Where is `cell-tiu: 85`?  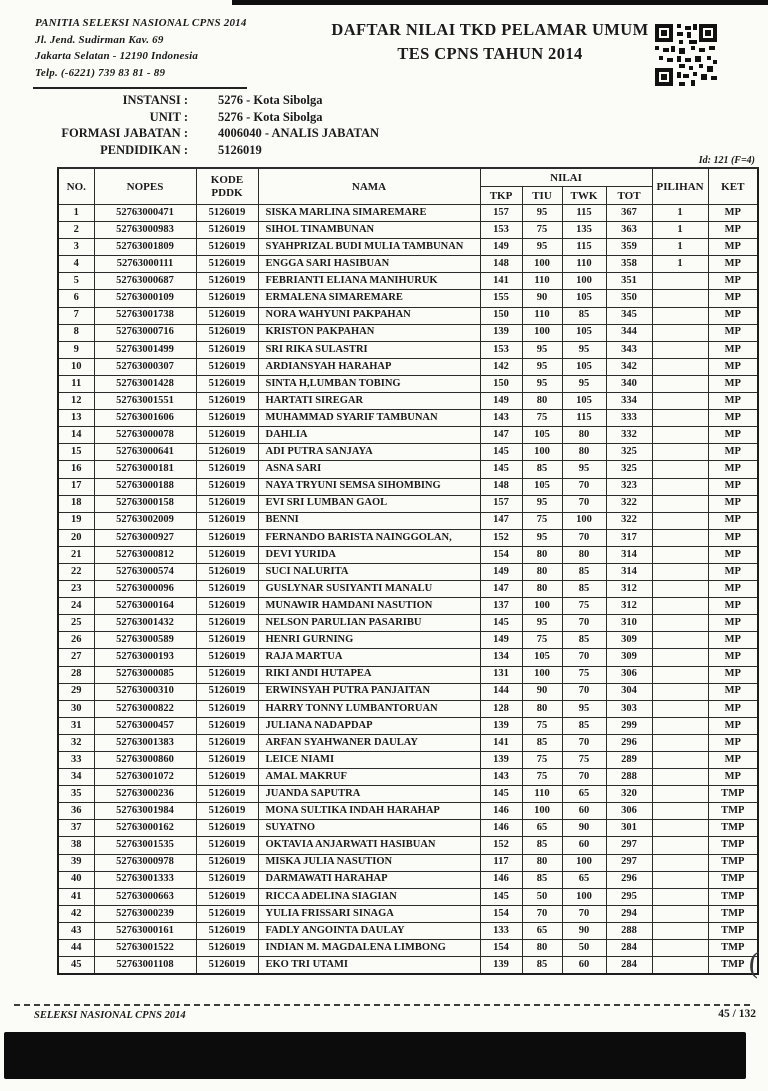 cell-tiu: 85 is located at coordinates (542, 965).